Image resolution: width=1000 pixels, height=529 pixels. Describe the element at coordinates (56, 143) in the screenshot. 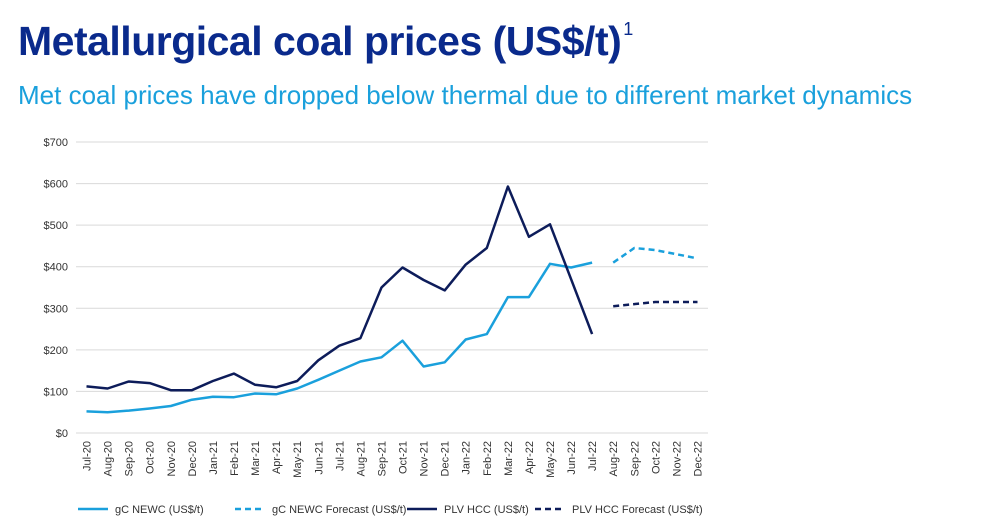

I see `y-tick-label: $700` at that location.